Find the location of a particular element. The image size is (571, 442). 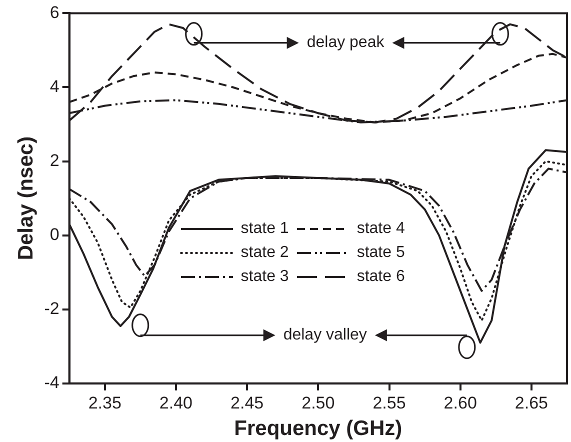

y-axis-title: Delay (nsec) is located at coordinates (26, 198).